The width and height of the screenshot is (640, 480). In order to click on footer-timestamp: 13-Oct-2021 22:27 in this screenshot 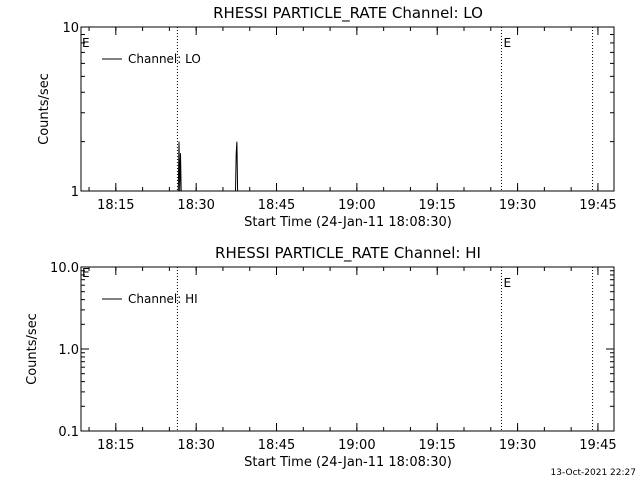, I will do `click(593, 473)`.